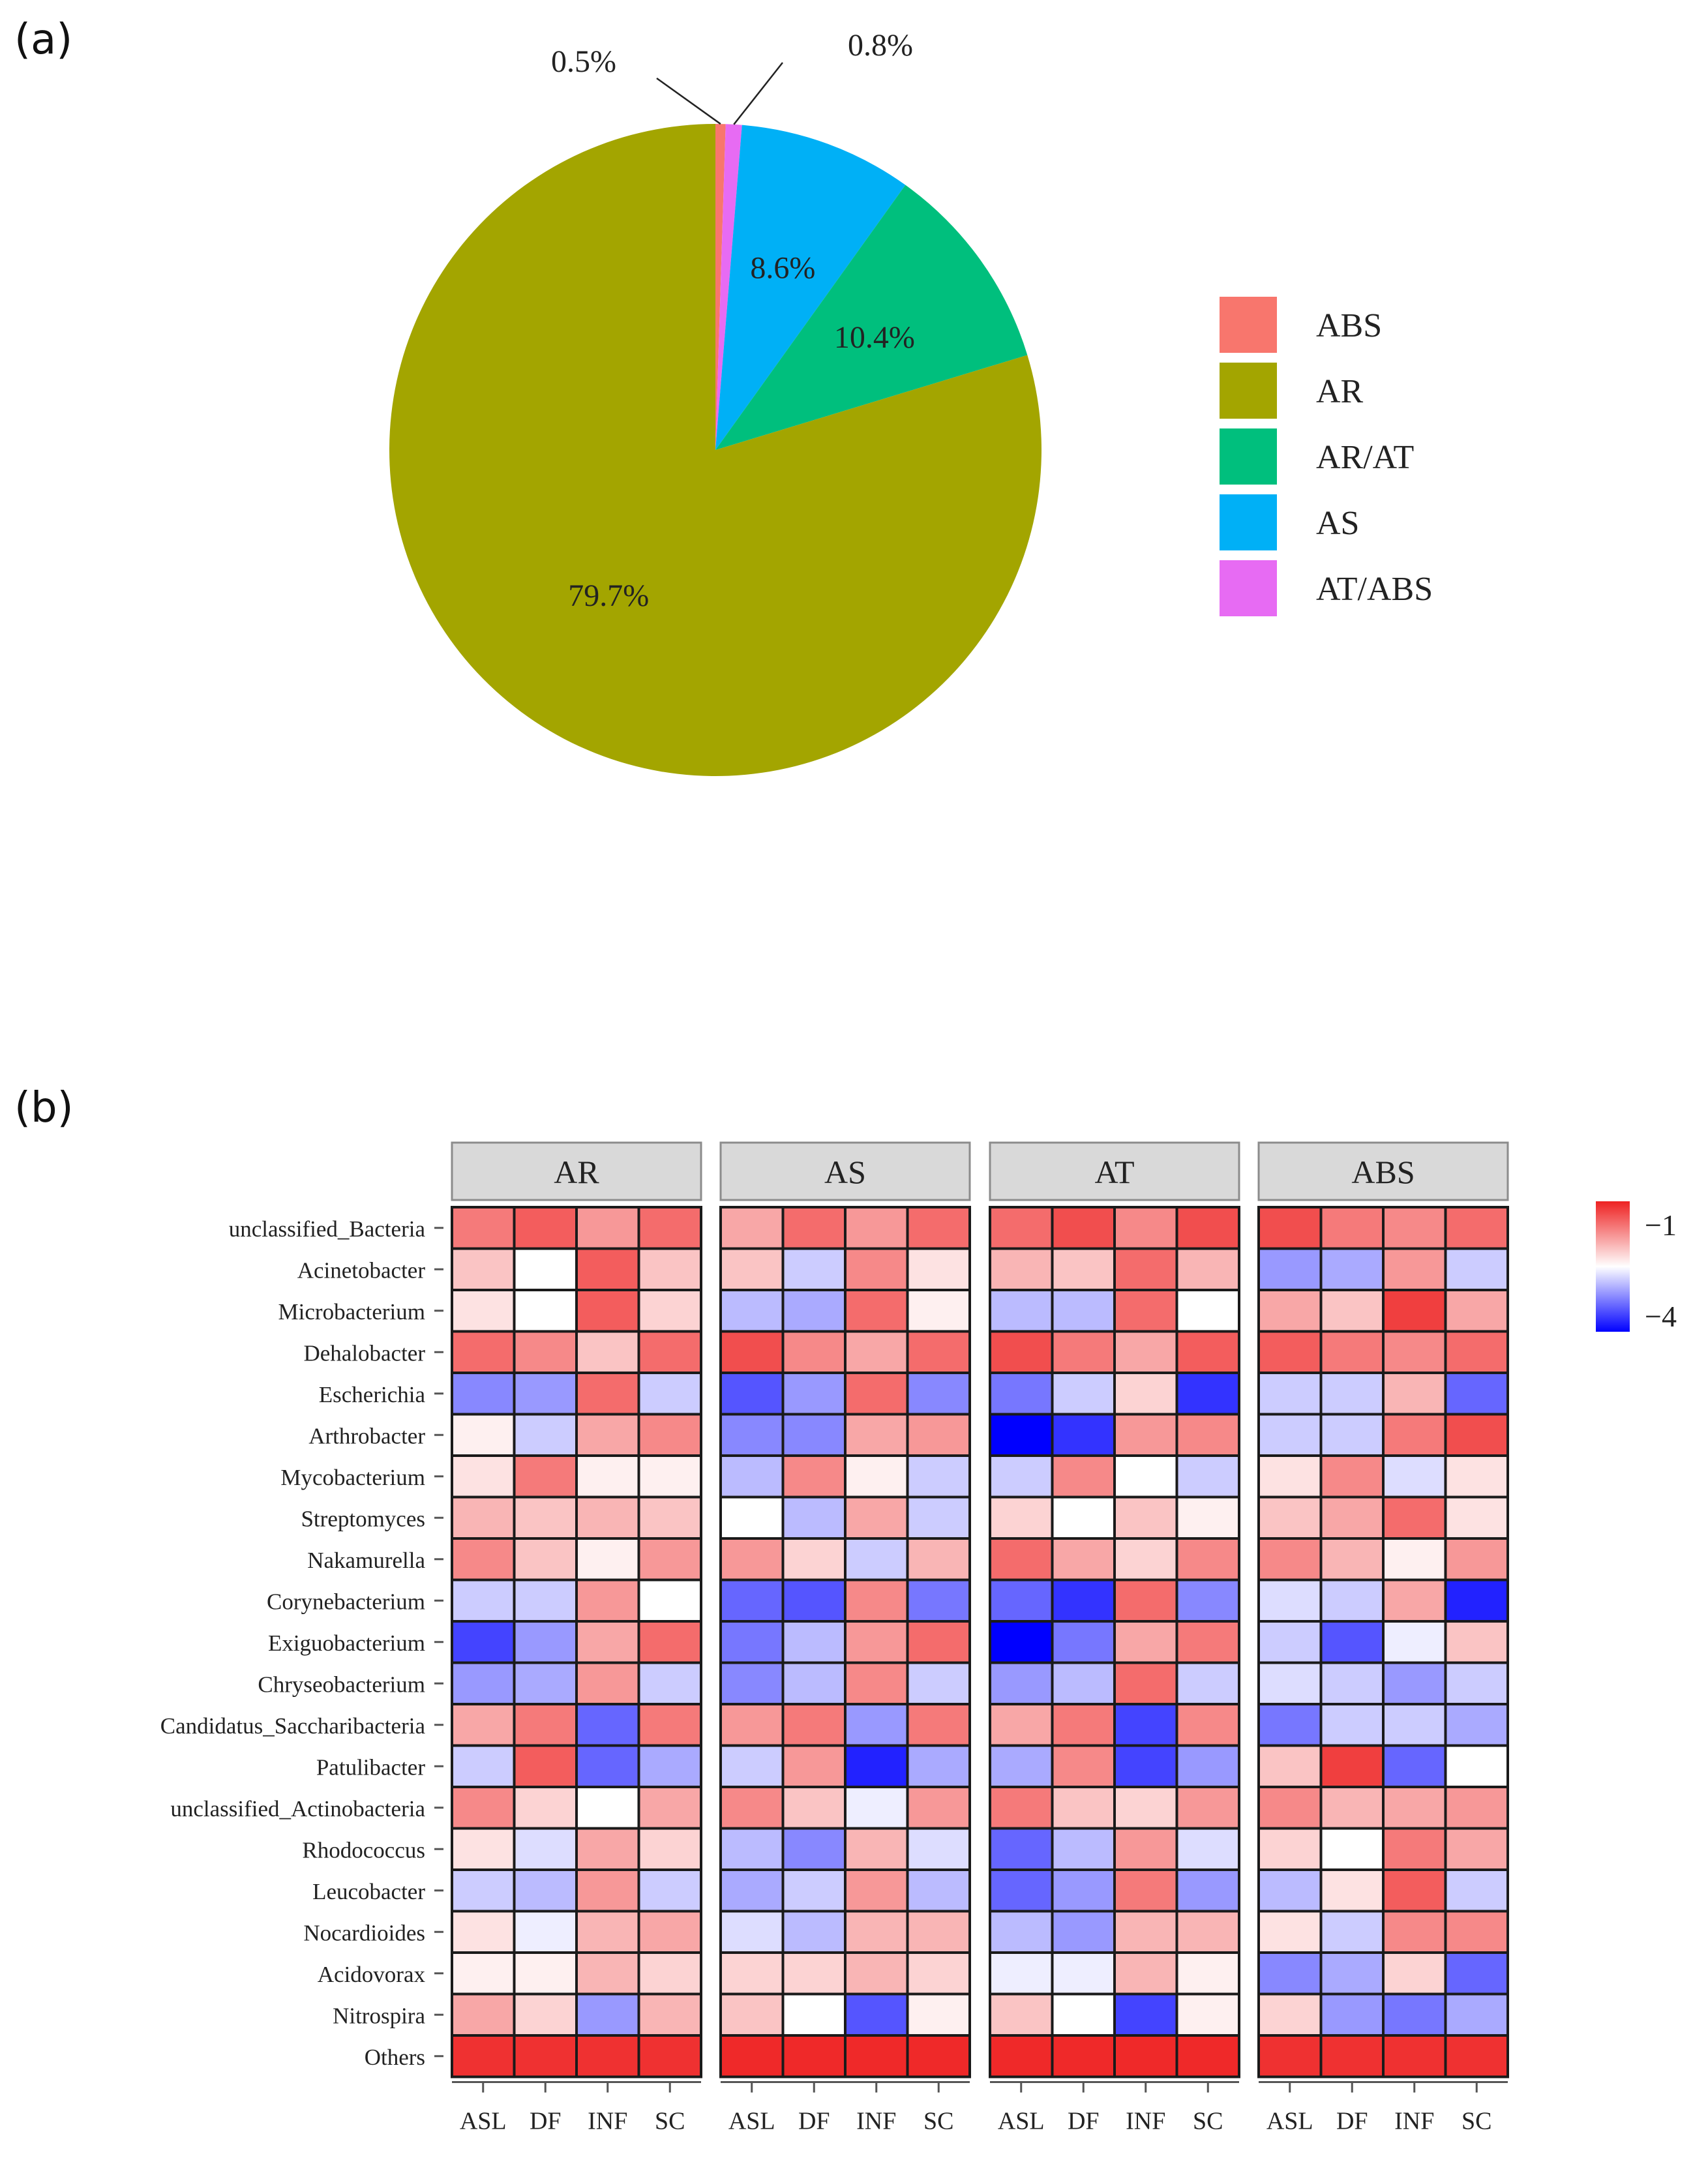 This screenshot has width=1708, height=2160. What do you see at coordinates (395, 2057) in the screenshot?
I see `y-tick-label: Others` at bounding box center [395, 2057].